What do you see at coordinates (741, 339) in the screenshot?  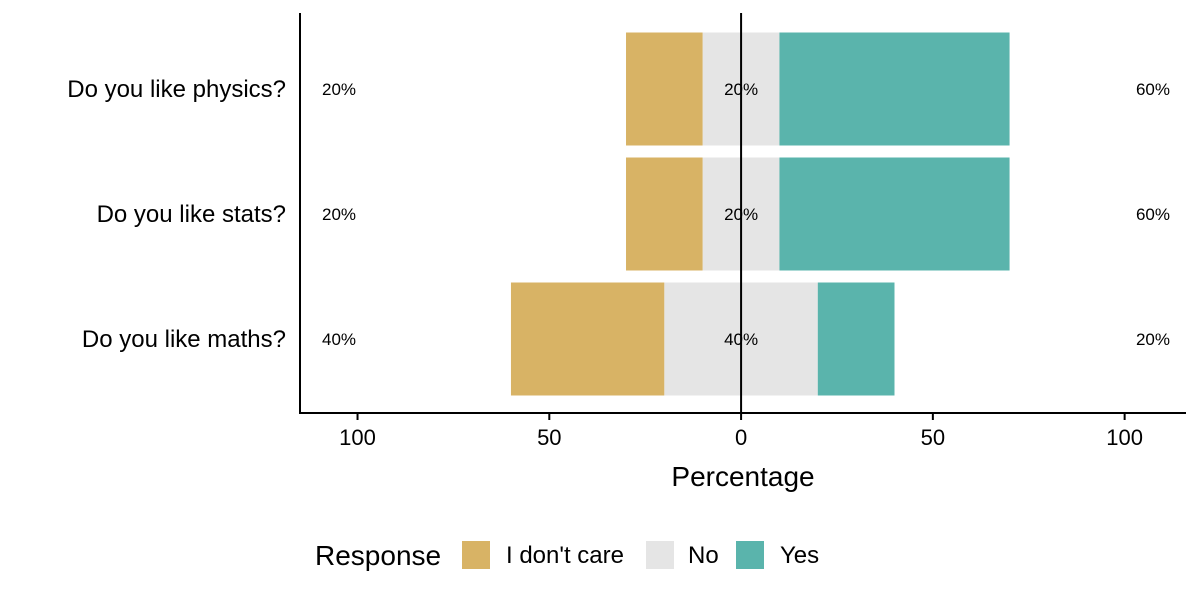 I see `center-percent-label: 40%` at bounding box center [741, 339].